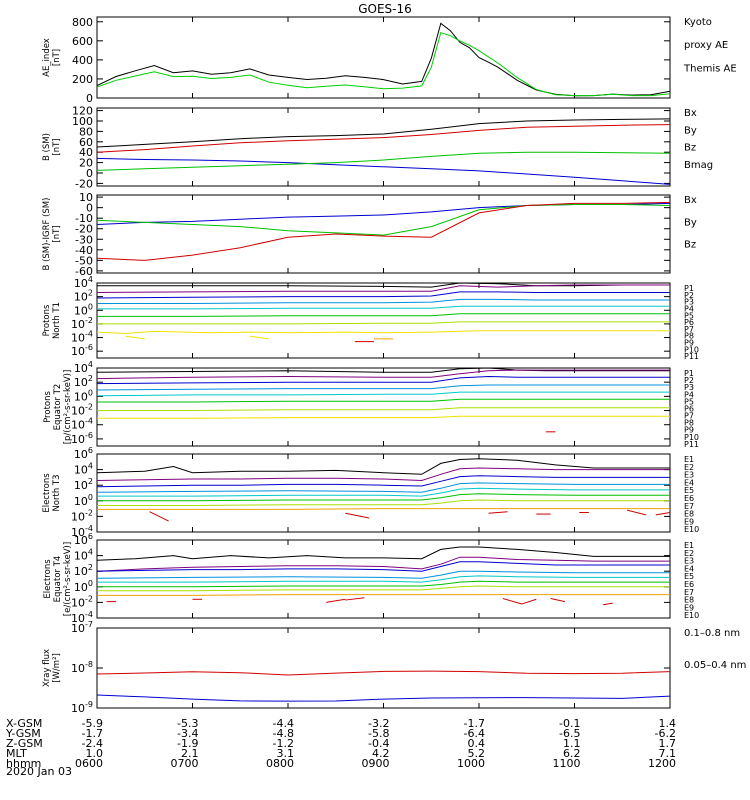 The image size is (750, 800). Describe the element at coordinates (82, 410) in the screenshot. I see `y-tick-label: 10-2` at that location.